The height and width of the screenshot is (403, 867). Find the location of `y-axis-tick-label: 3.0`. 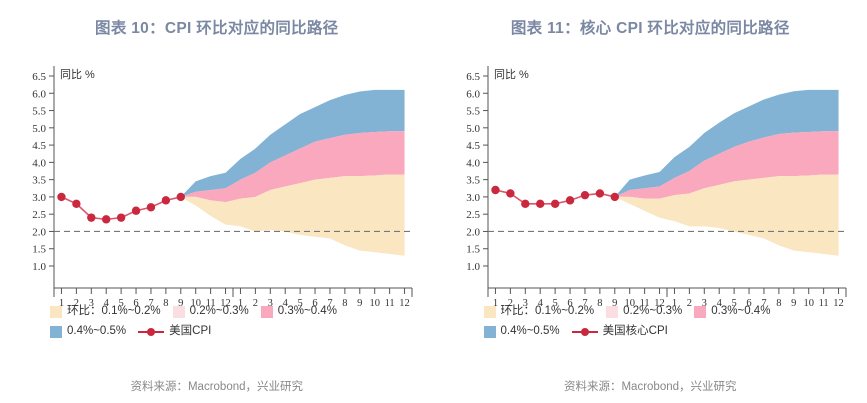

y-axis-tick-label: 3.0 is located at coordinates (473, 198).